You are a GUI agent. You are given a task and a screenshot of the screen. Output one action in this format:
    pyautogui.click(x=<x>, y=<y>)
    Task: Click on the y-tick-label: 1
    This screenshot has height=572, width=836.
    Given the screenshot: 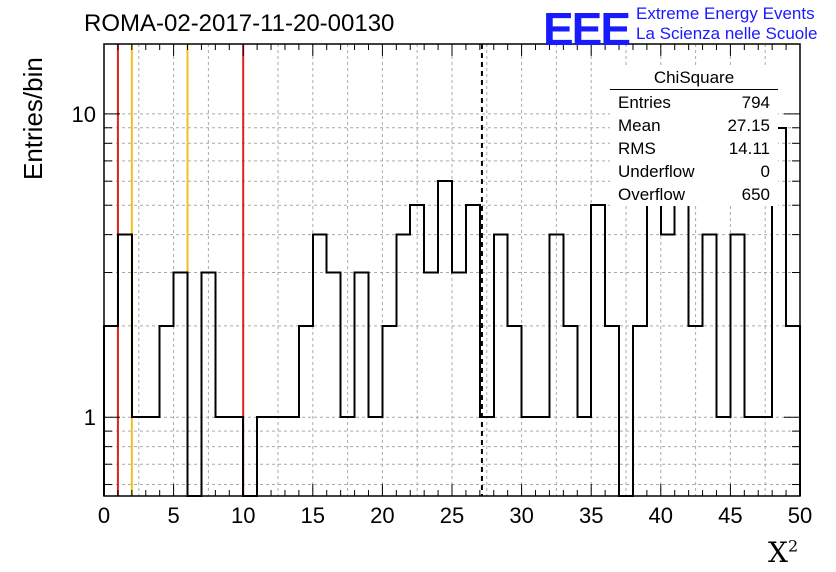 What is the action you would take?
    pyautogui.click(x=90, y=417)
    